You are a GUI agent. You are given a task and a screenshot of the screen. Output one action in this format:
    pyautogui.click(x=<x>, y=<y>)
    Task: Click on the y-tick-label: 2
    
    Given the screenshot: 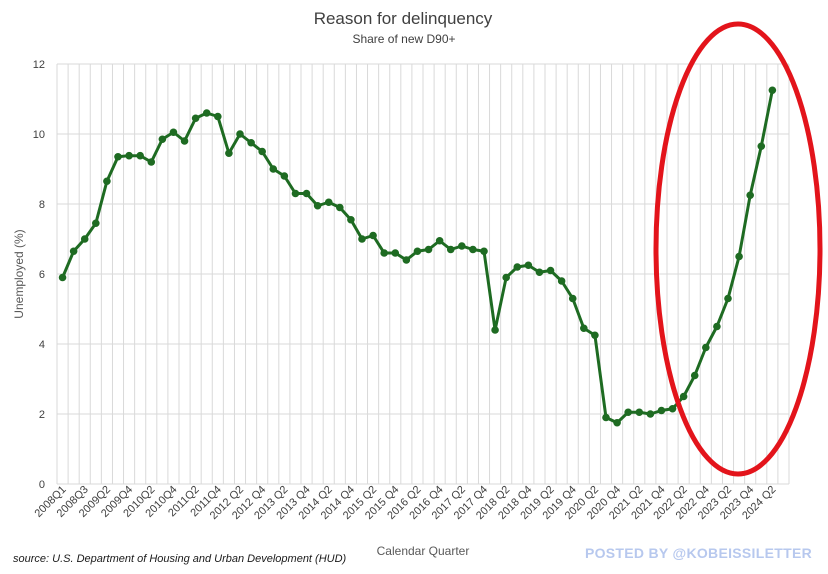 What is the action you would take?
    pyautogui.click(x=42, y=415)
    